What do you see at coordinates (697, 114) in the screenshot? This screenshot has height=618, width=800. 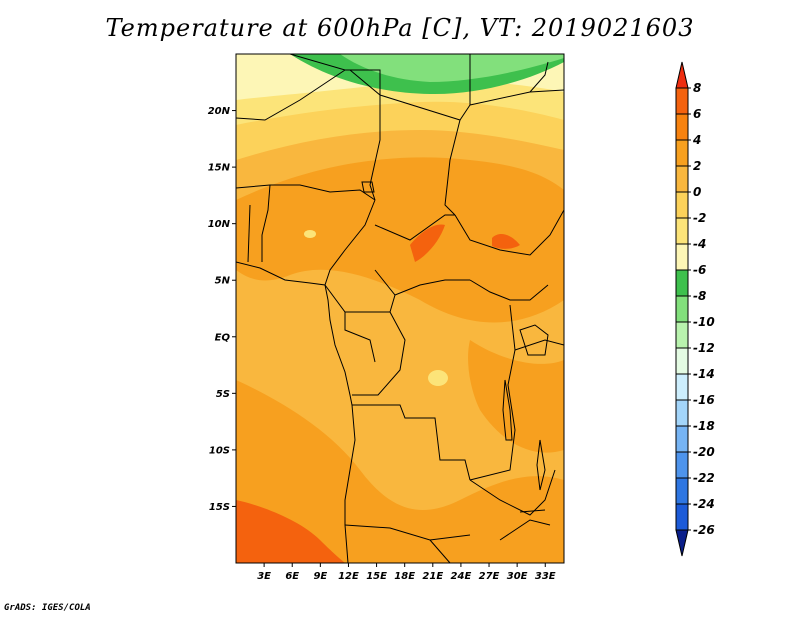 I see `colorbar-label-1: 6` at bounding box center [697, 114].